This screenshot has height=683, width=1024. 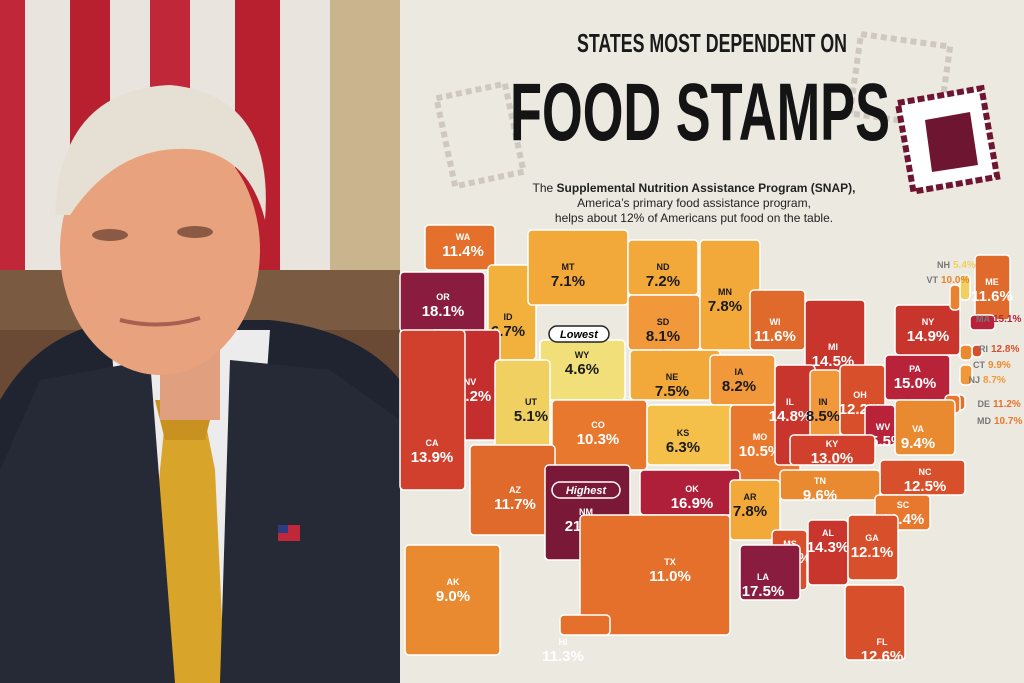 I want to click on state-abbr: GA, so click(x=872, y=538).